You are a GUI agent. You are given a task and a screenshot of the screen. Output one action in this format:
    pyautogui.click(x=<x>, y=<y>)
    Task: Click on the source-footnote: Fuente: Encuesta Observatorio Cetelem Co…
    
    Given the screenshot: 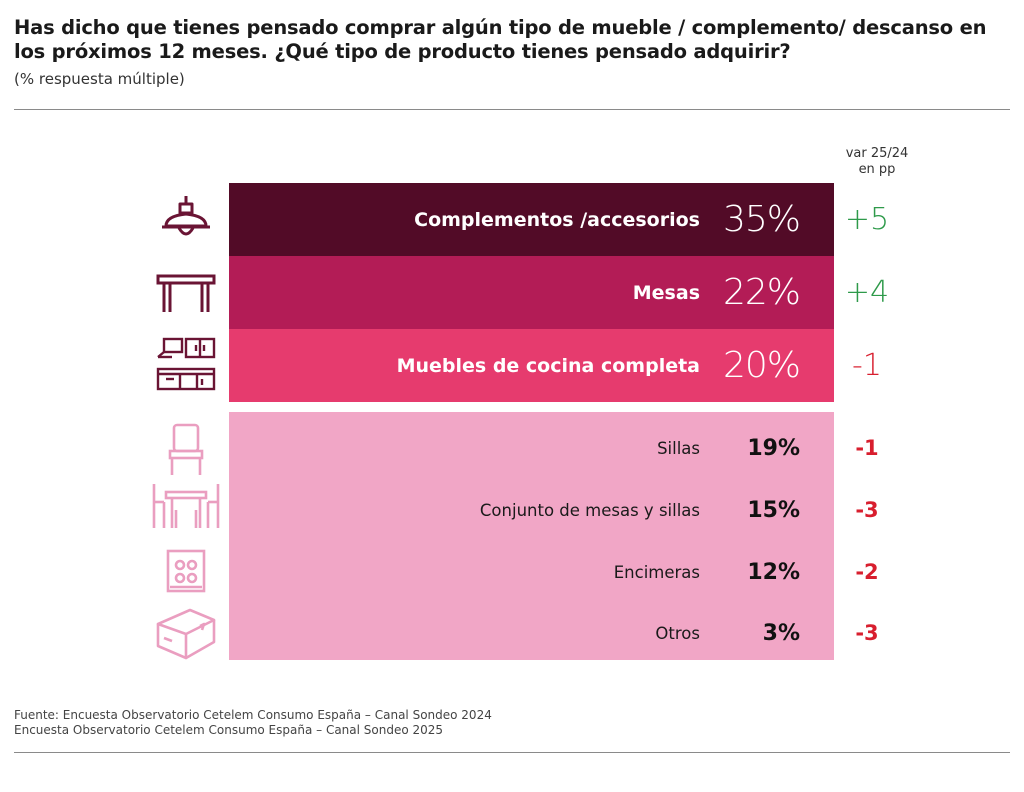 What is the action you would take?
    pyautogui.click(x=253, y=723)
    